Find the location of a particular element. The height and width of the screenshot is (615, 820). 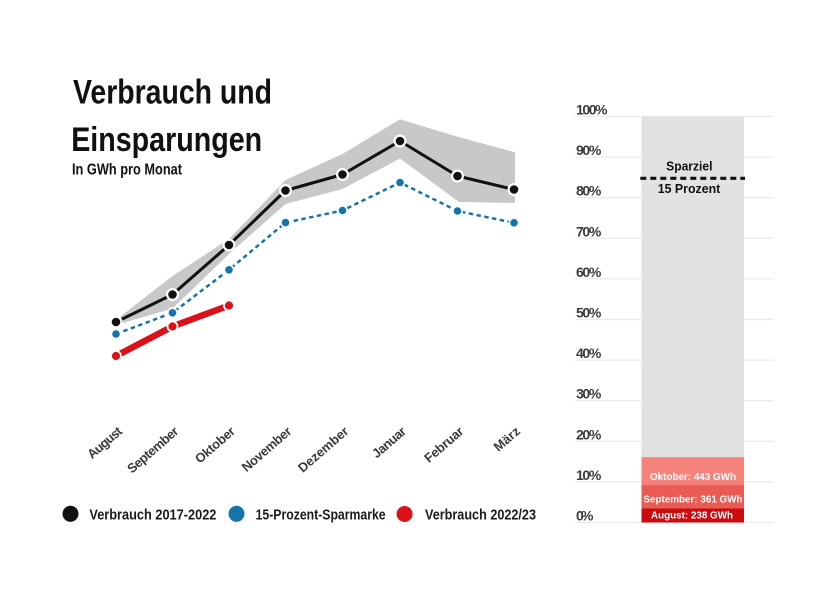

svg-text: 0% is located at coordinates (585, 516).